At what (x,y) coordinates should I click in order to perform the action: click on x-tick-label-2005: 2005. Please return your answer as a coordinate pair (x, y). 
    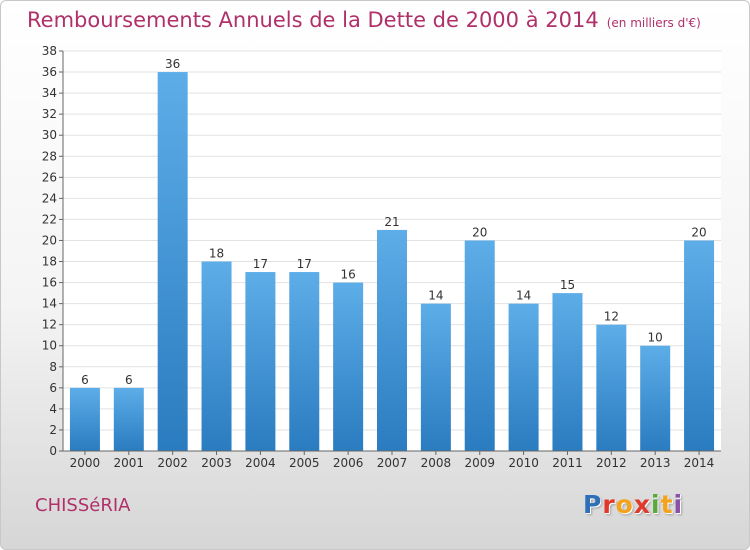
    Looking at the image, I should click on (304, 463).